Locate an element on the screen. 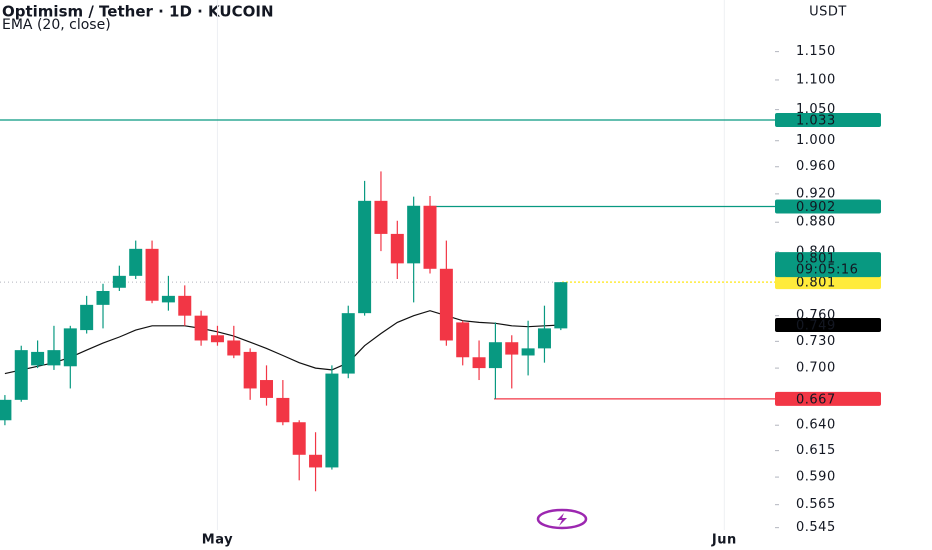 The image size is (932, 550). icon-bolt is located at coordinates (562, 519).